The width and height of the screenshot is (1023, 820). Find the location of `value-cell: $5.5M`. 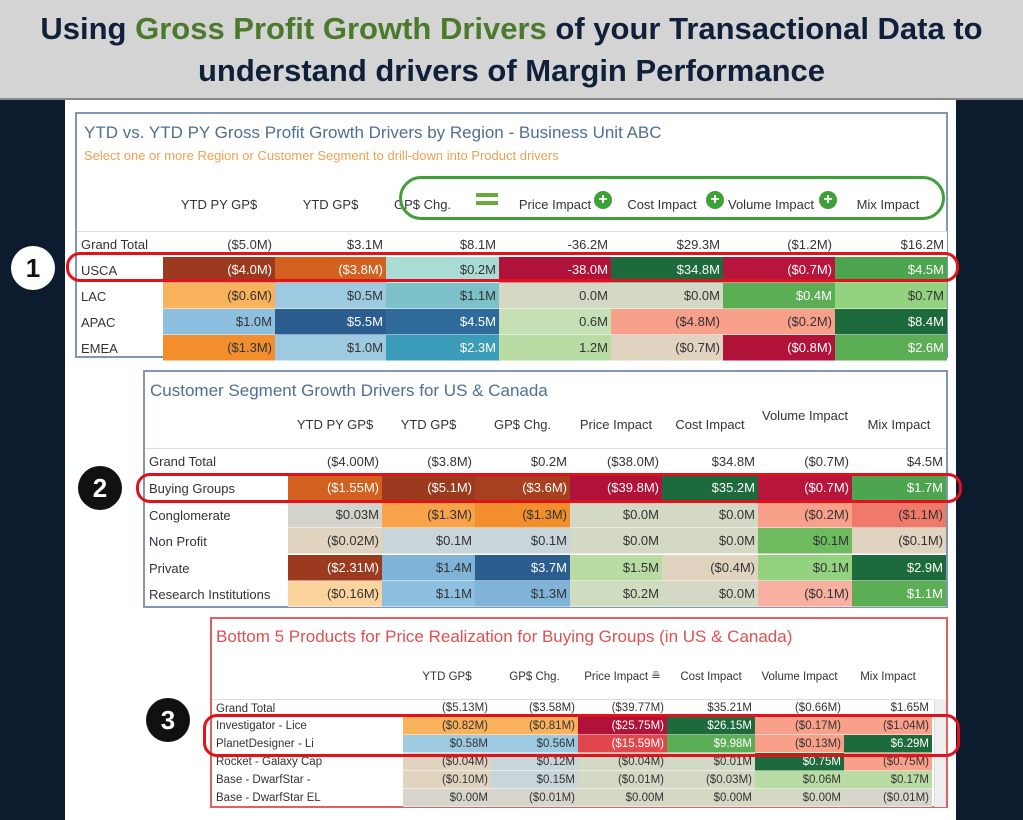

value-cell: $5.5M is located at coordinates (330, 322).